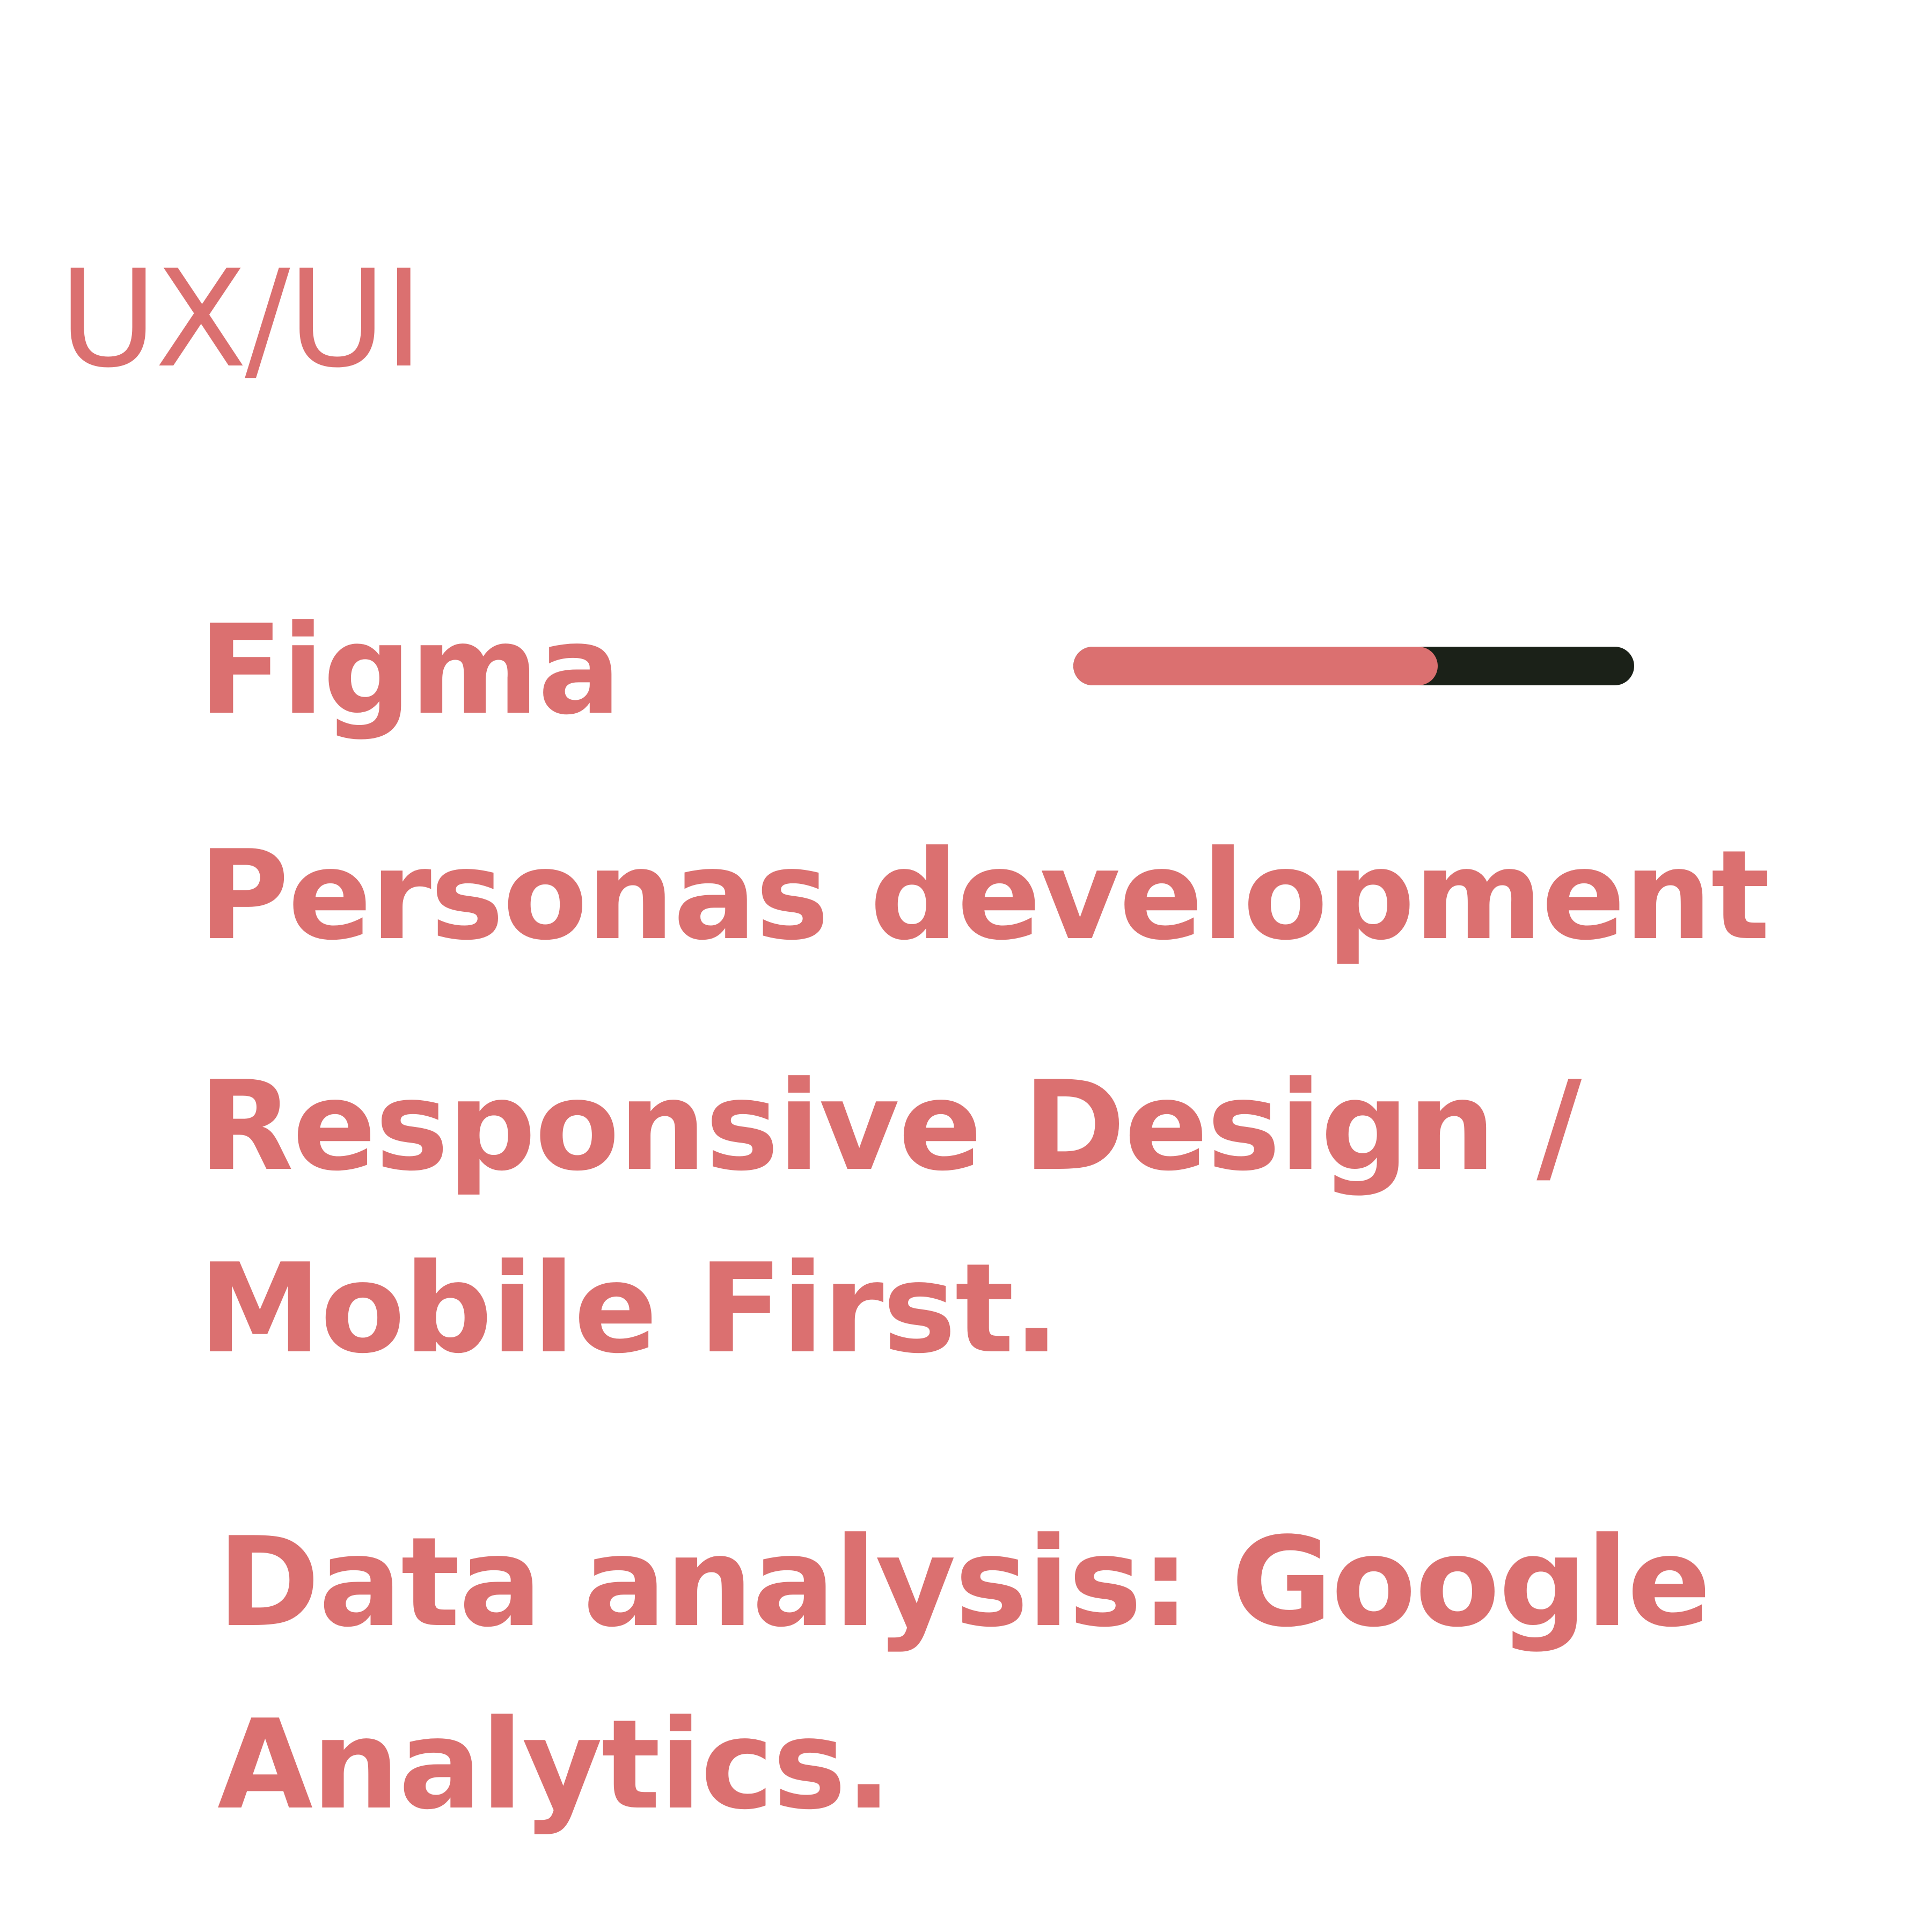  I want to click on figma-progress-bar, so click(1353, 666).